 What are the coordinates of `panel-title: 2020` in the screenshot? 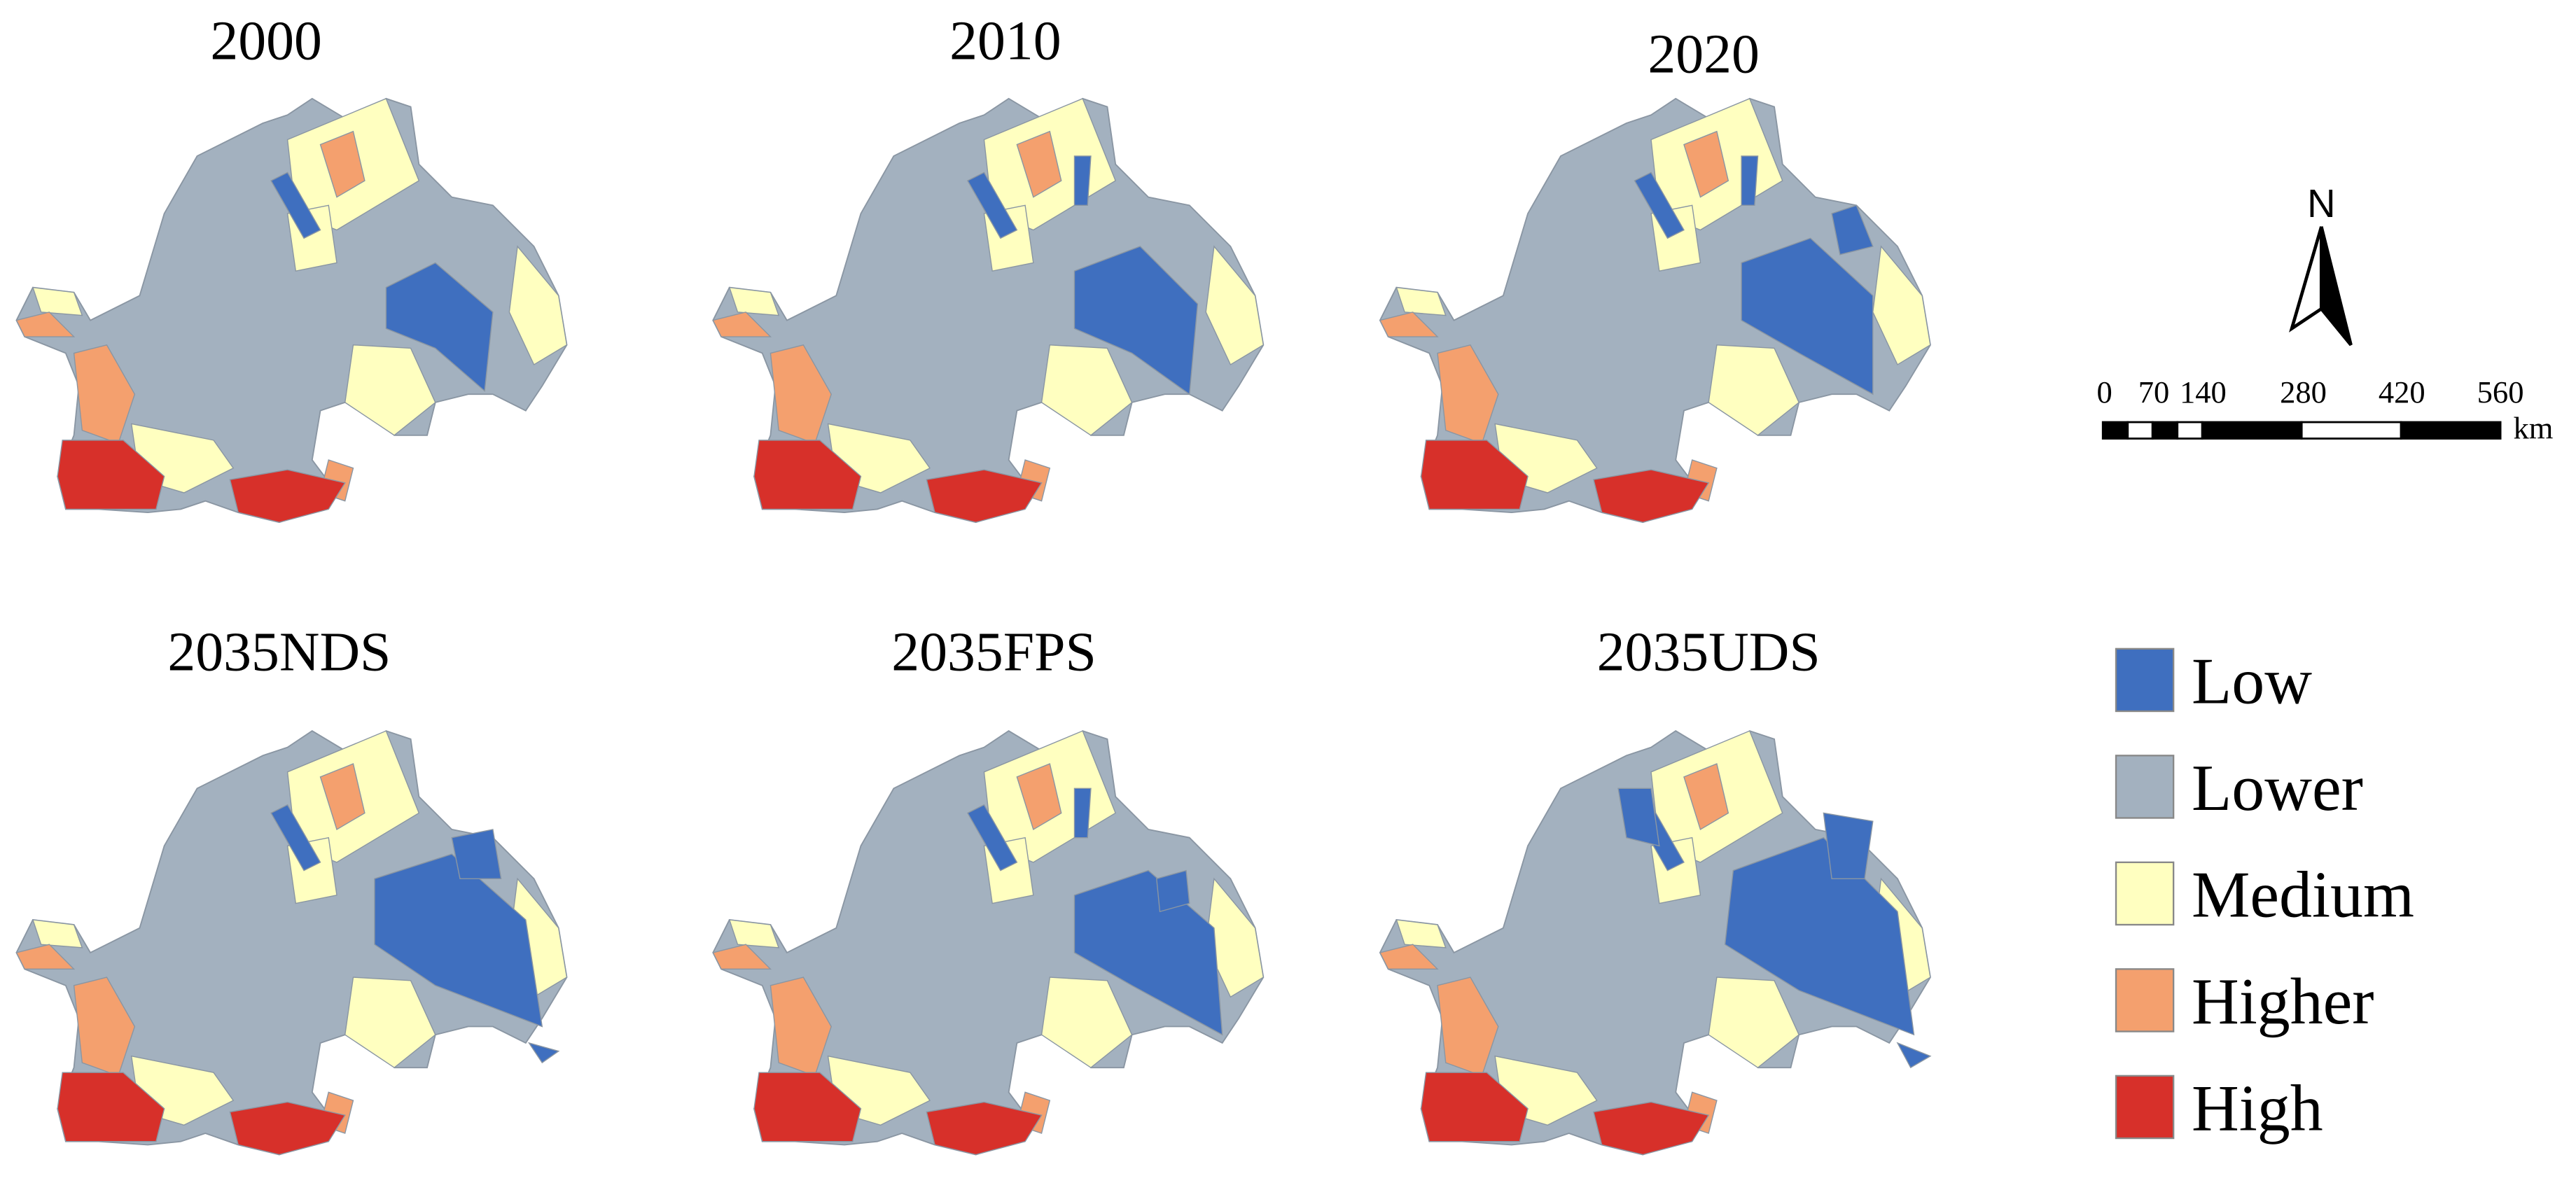 It's located at (1704, 54).